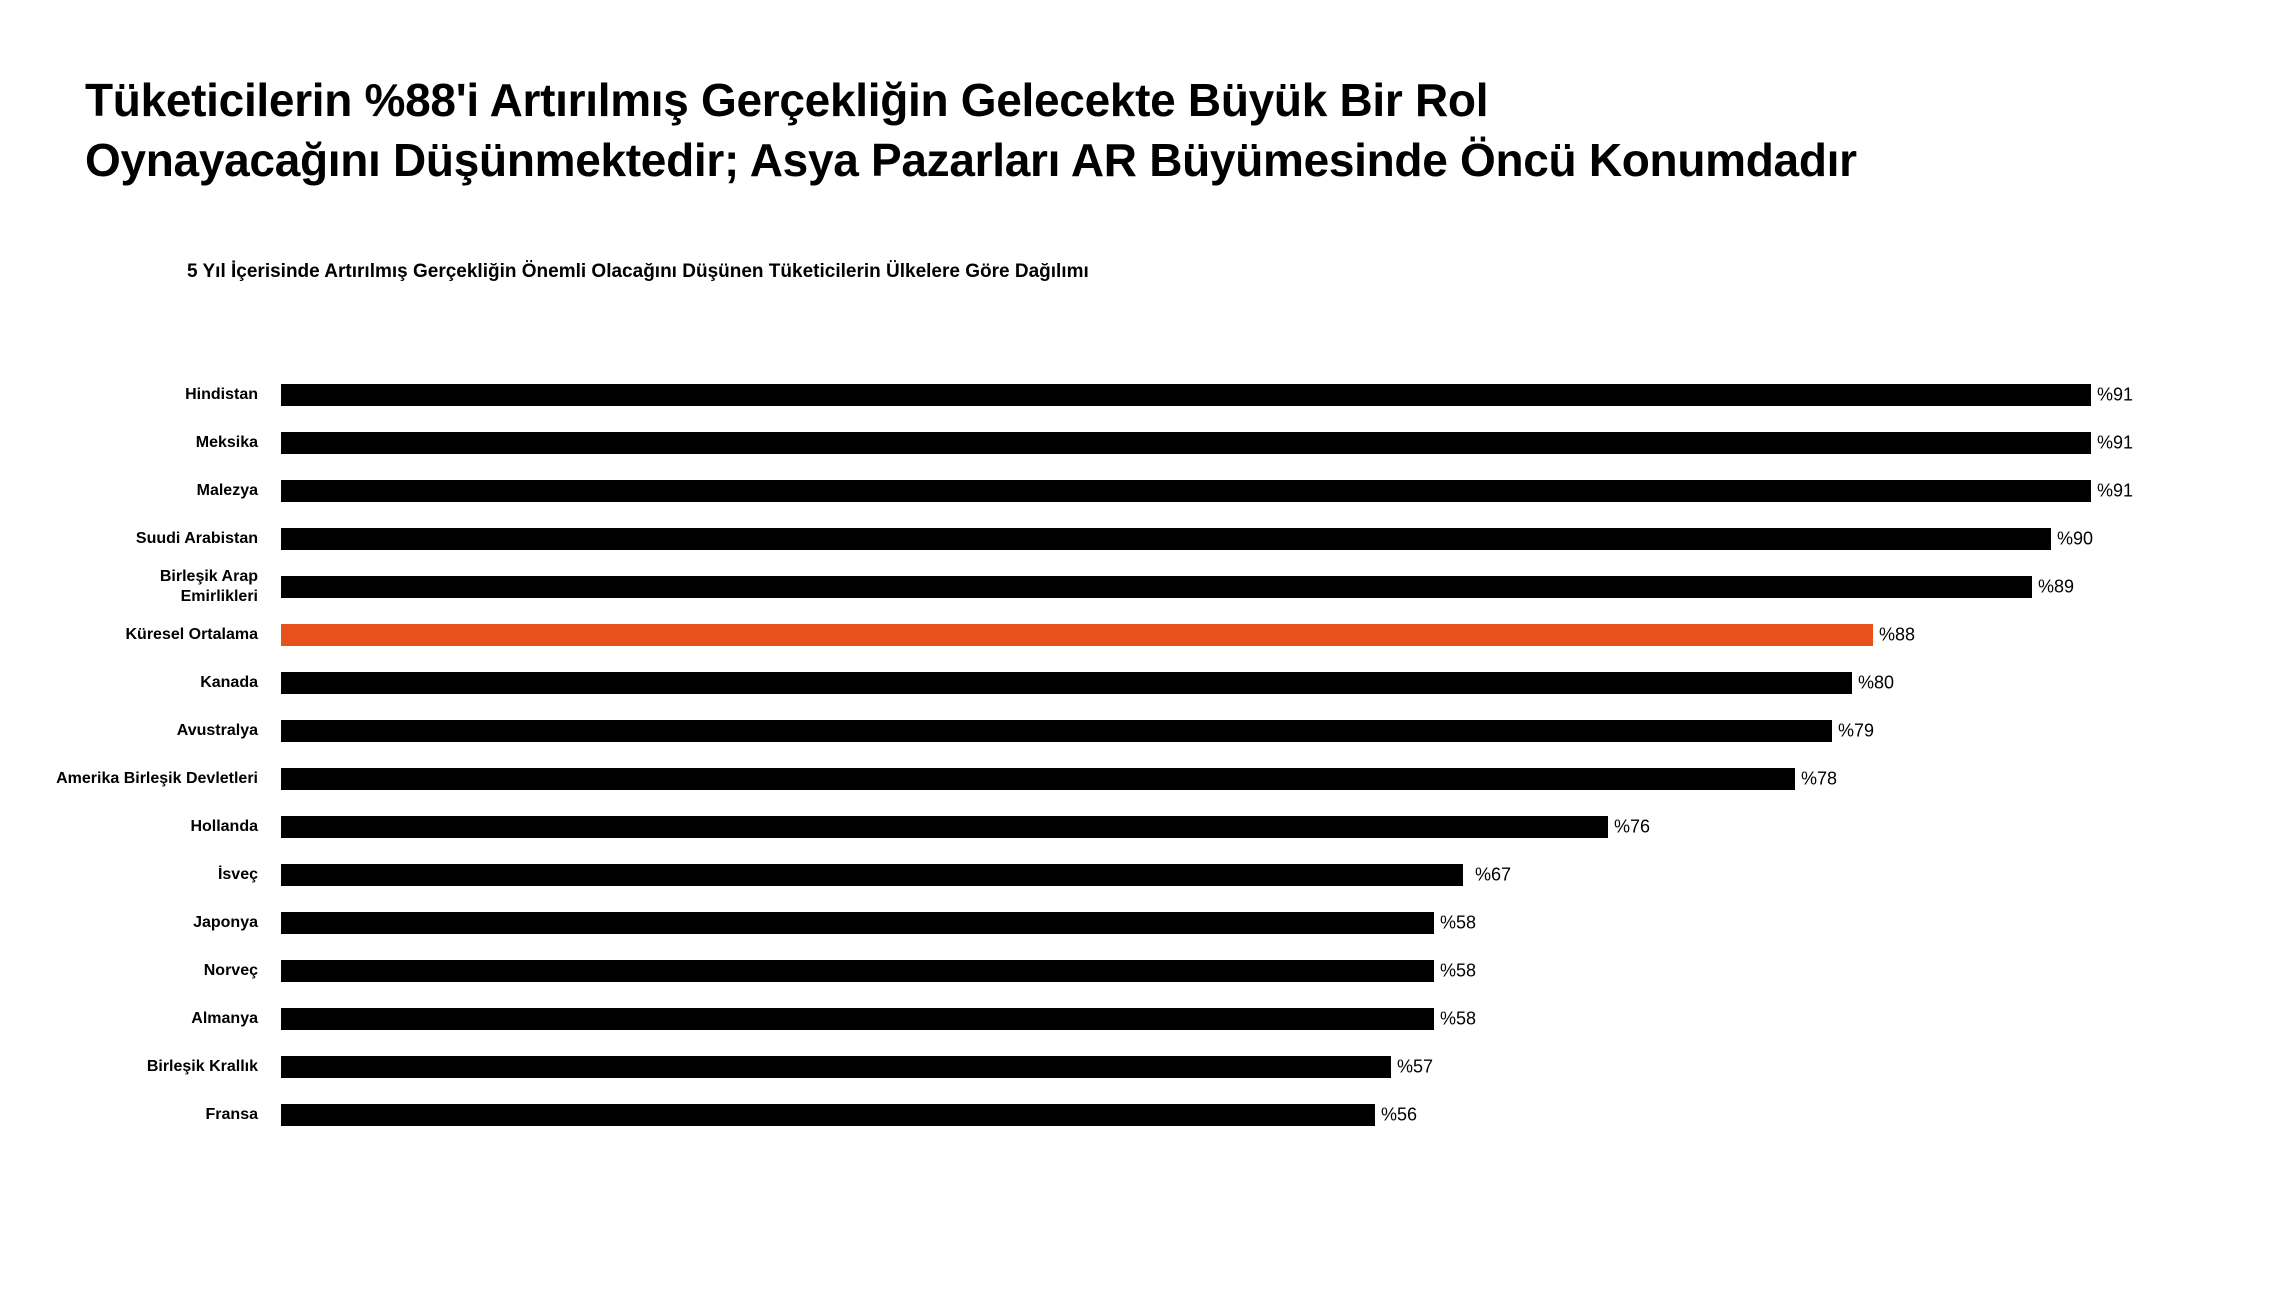 The width and height of the screenshot is (2286, 1312). What do you see at coordinates (157, 778) in the screenshot?
I see `category-label: Amerika Birleşik Devletleri` at bounding box center [157, 778].